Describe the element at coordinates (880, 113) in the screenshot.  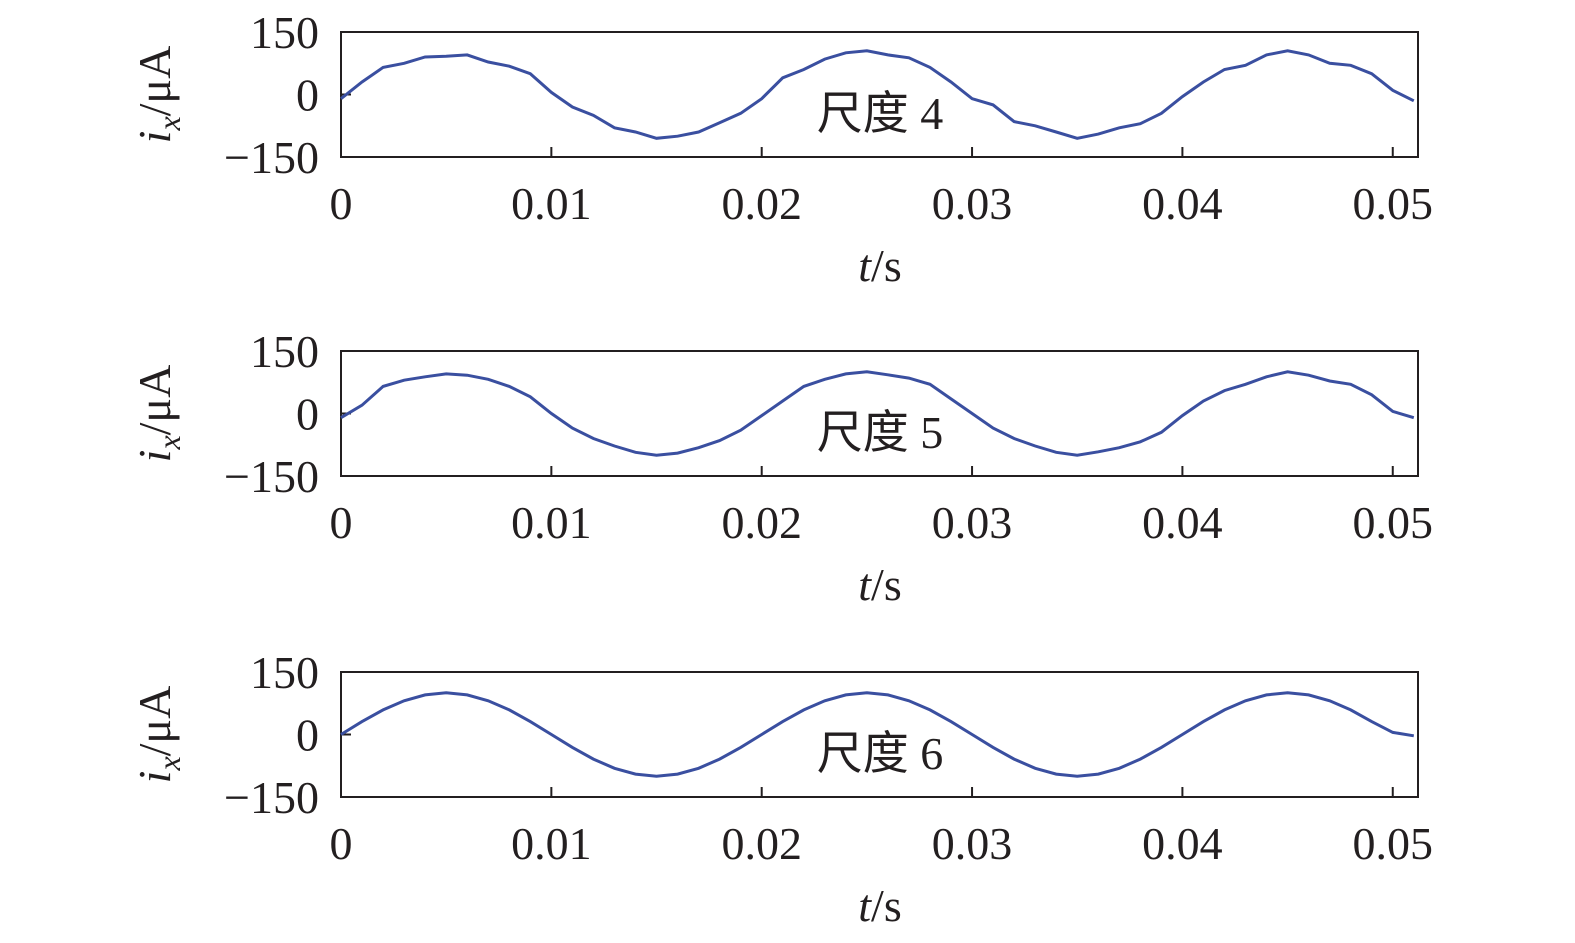
I see `annotation: 尺度 4` at that location.